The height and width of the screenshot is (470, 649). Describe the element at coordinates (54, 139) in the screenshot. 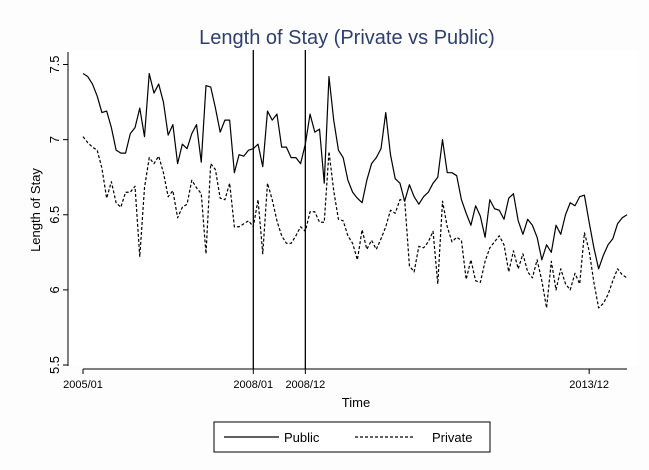

I see `y-tick-label: 7` at that location.